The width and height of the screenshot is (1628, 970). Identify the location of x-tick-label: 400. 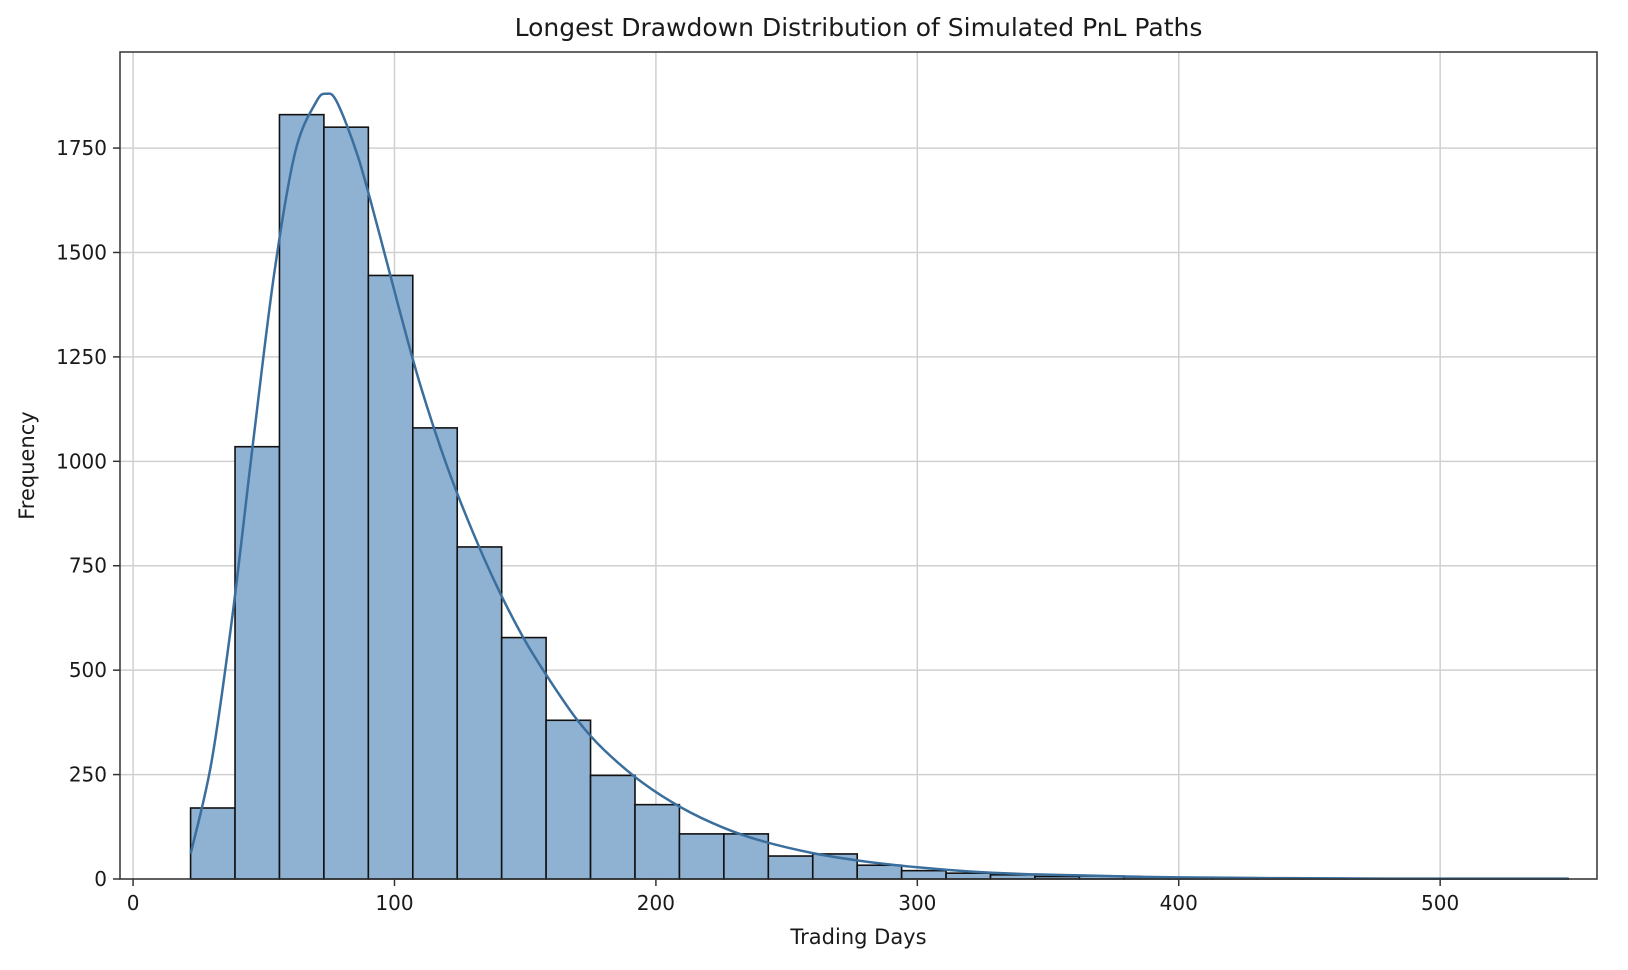
(1179, 903).